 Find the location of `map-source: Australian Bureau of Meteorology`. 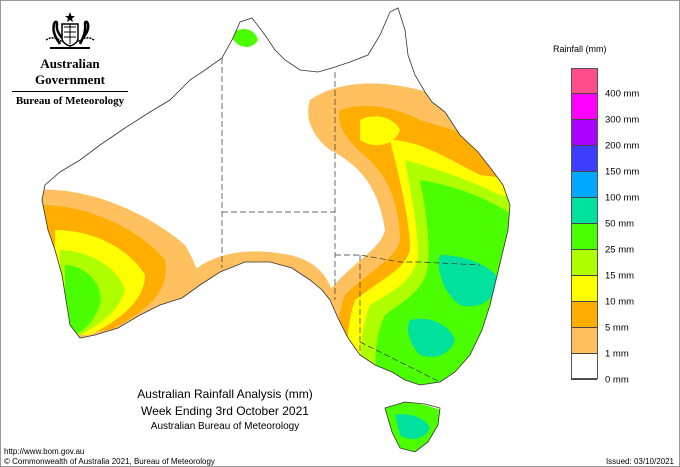

map-source: Australian Bureau of Meteorology is located at coordinates (225, 426).